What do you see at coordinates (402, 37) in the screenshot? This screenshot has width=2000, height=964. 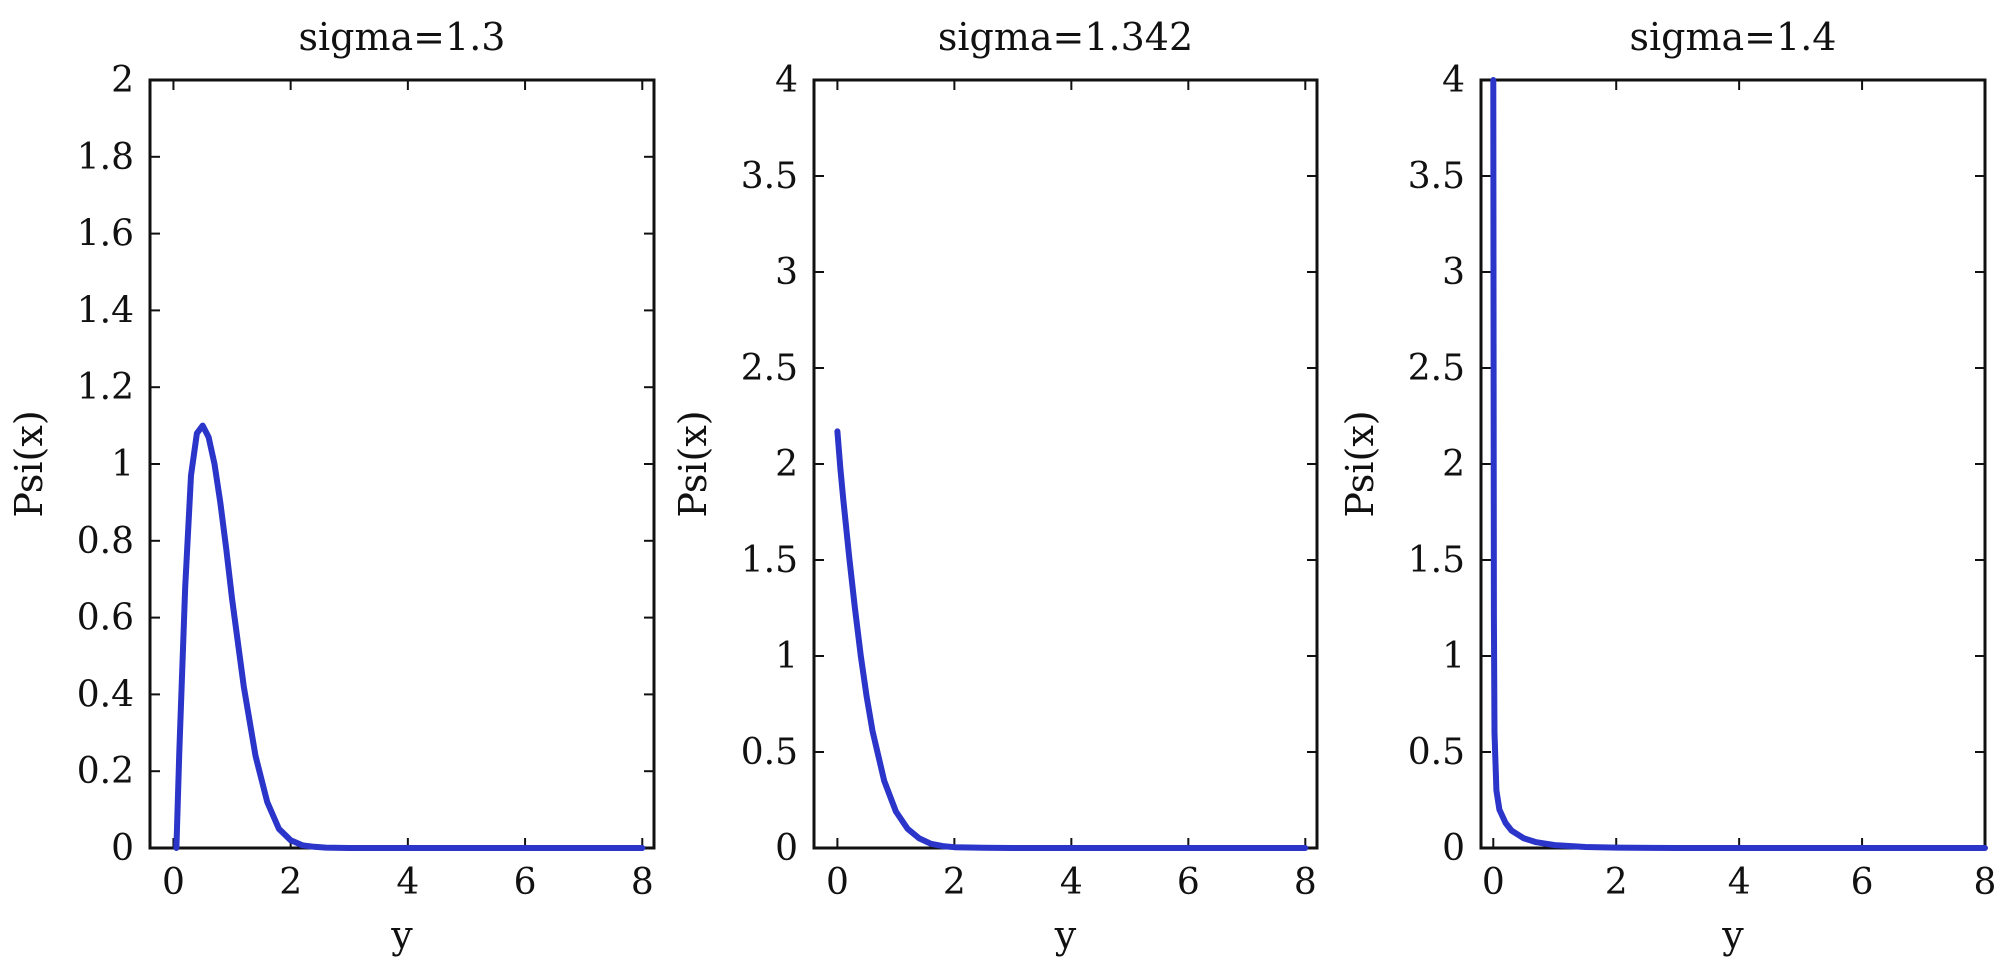 I see `chart-title: sigma=1.3` at bounding box center [402, 37].